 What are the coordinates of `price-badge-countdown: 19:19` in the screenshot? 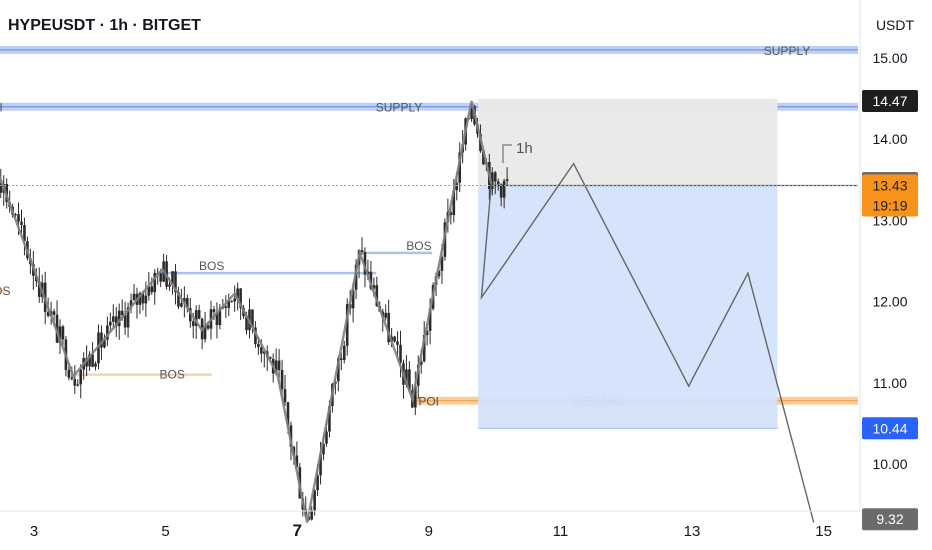 It's located at (889, 205).